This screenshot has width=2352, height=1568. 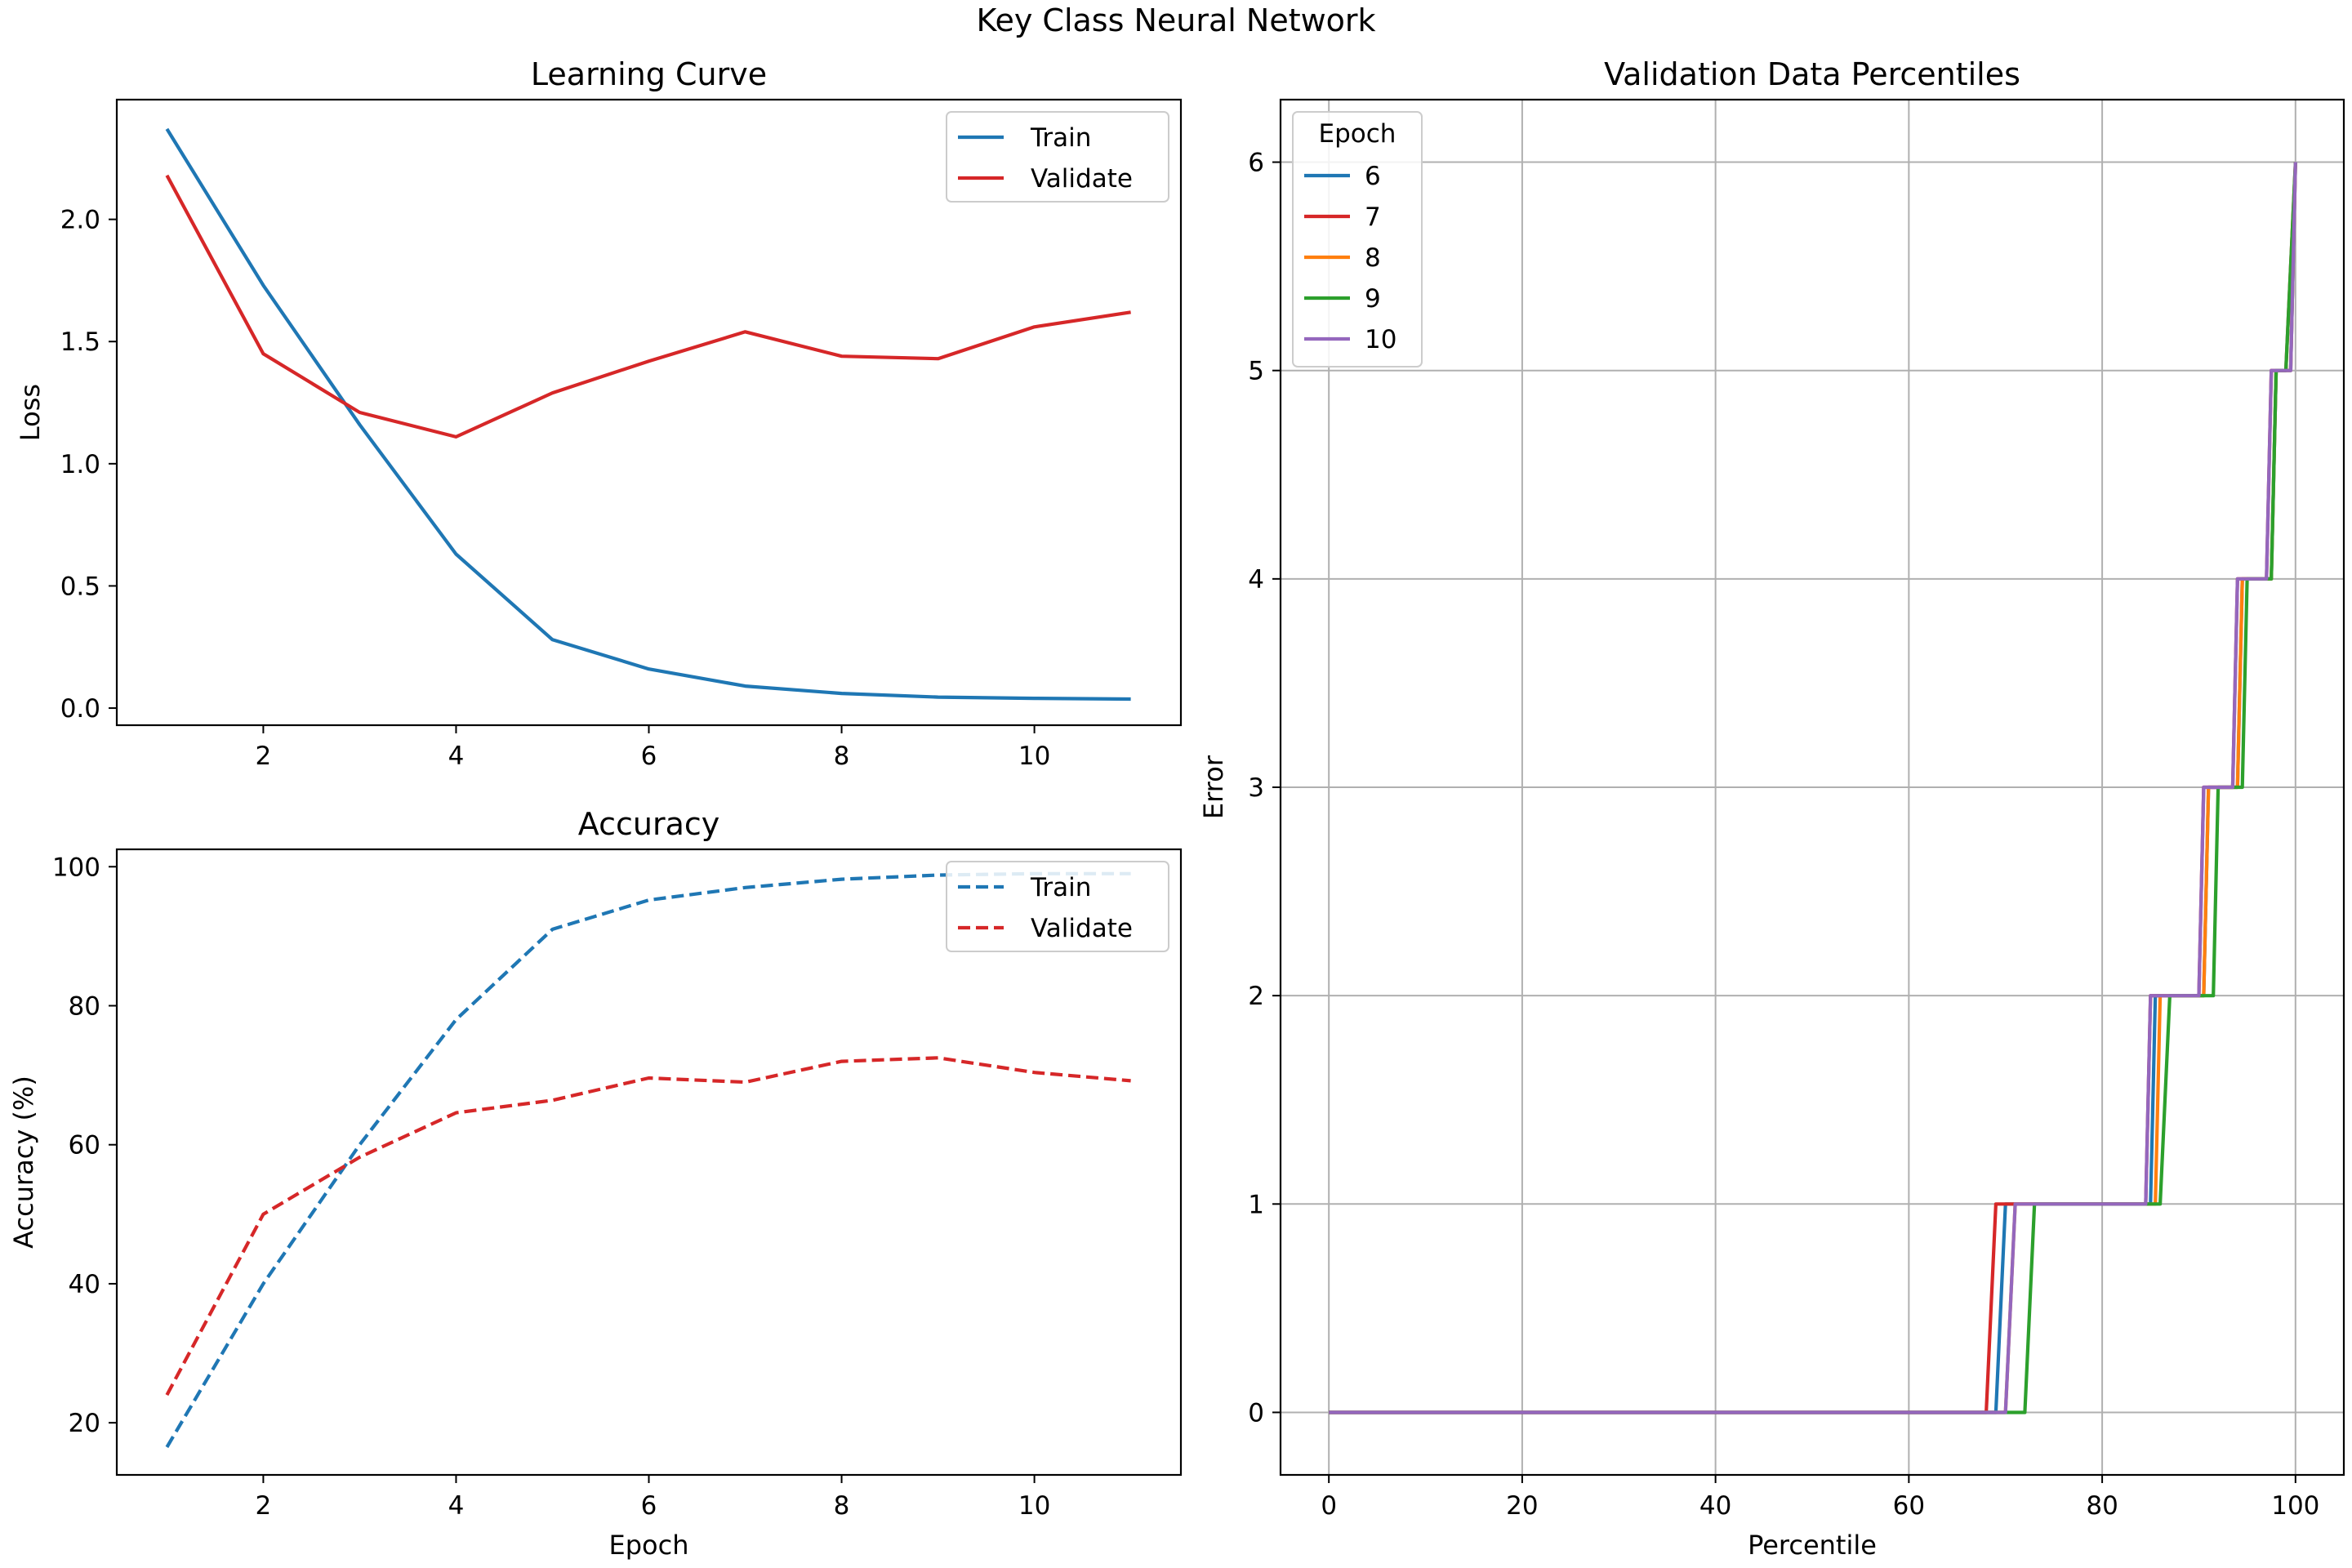 What do you see at coordinates (1715, 1506) in the screenshot?
I see `x-tick-label: 40` at bounding box center [1715, 1506].